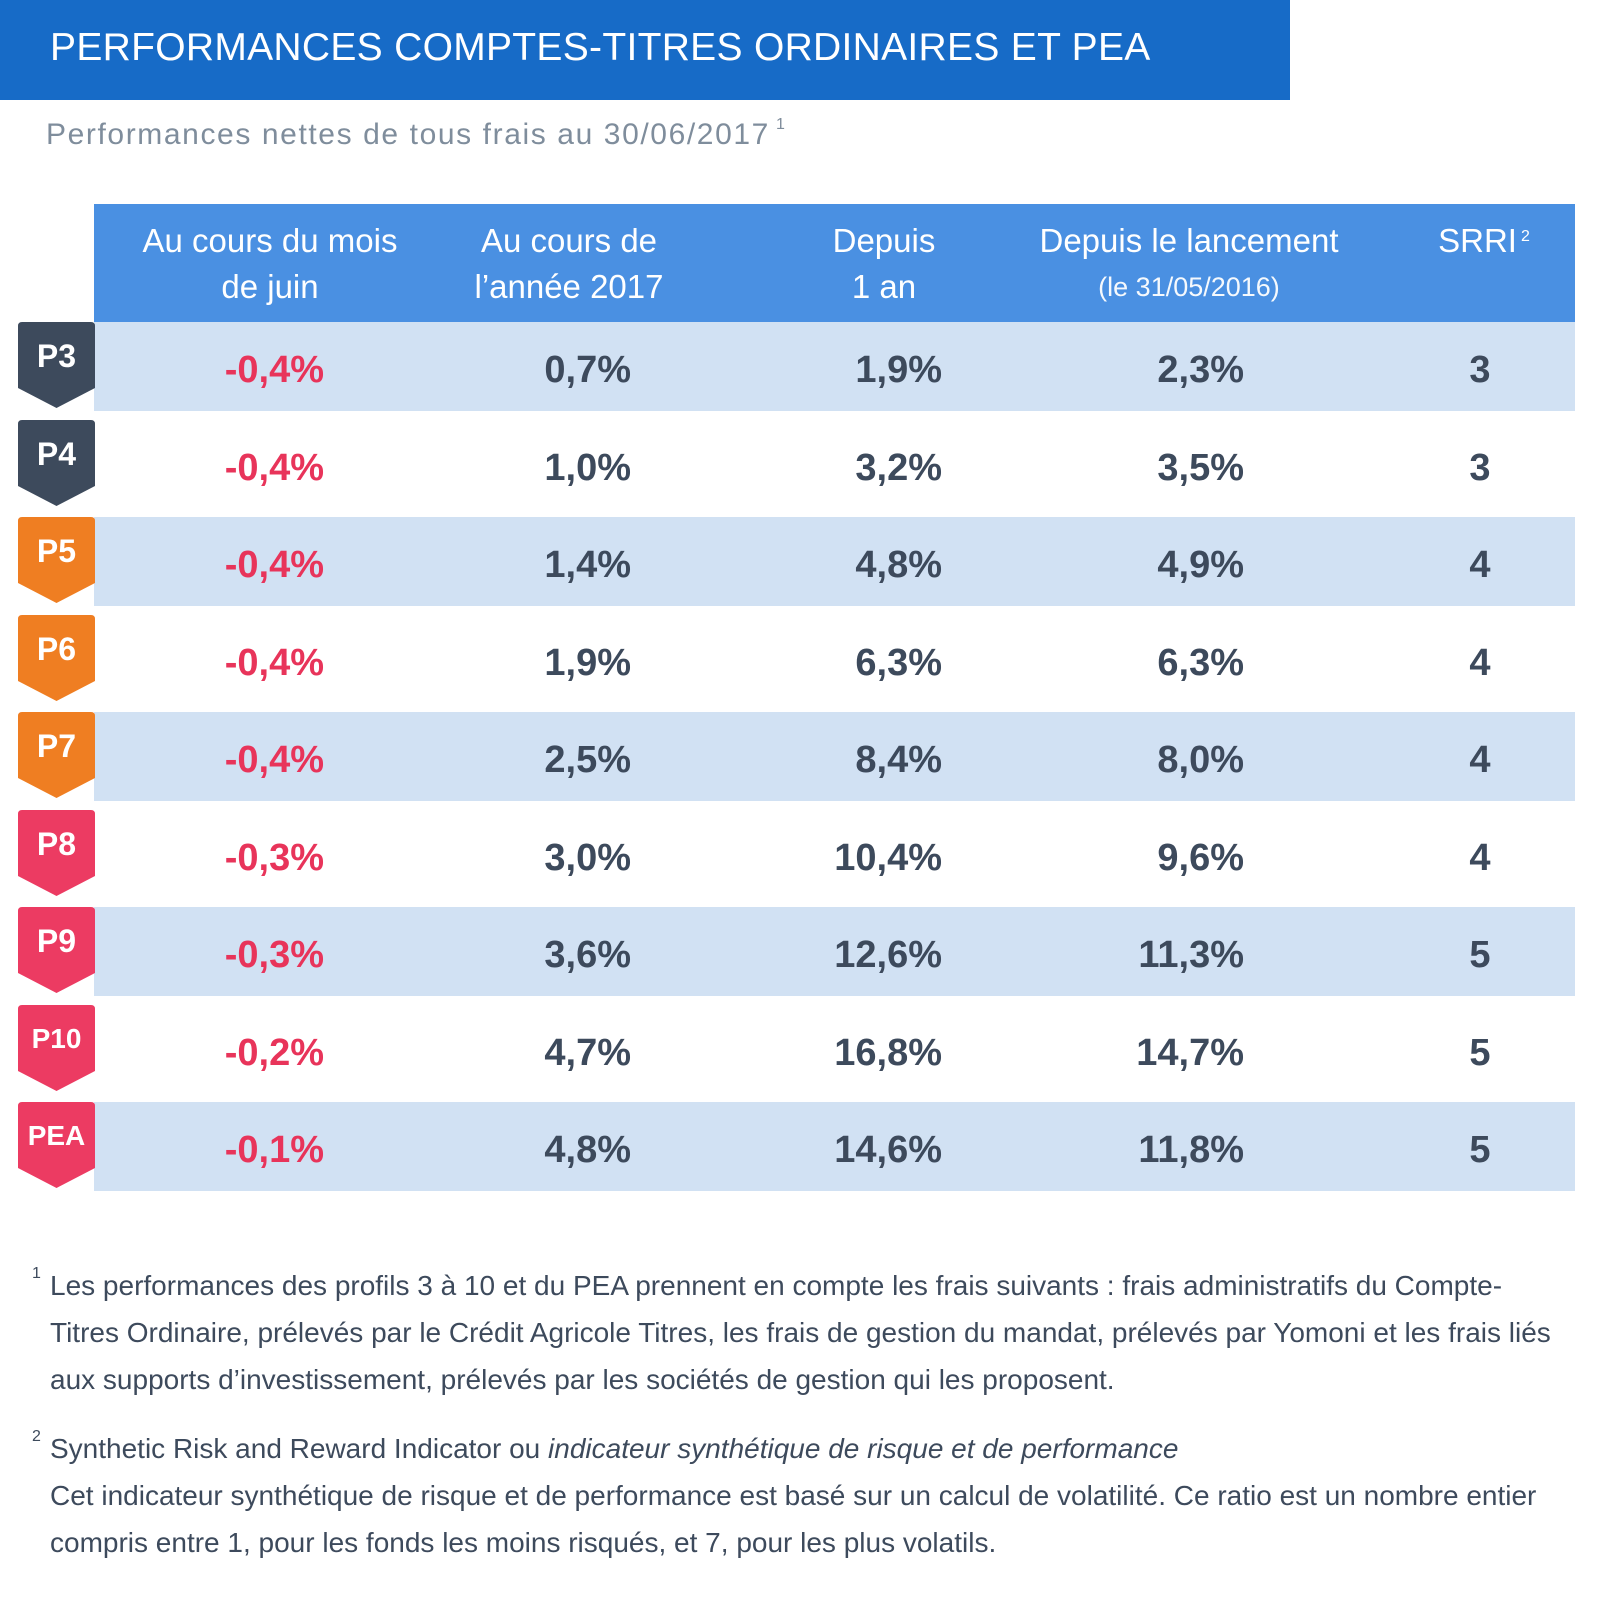 Image resolution: width=1600 pixels, height=1624 pixels. I want to click on cell-since-launch: 4,9%, so click(1200, 565).